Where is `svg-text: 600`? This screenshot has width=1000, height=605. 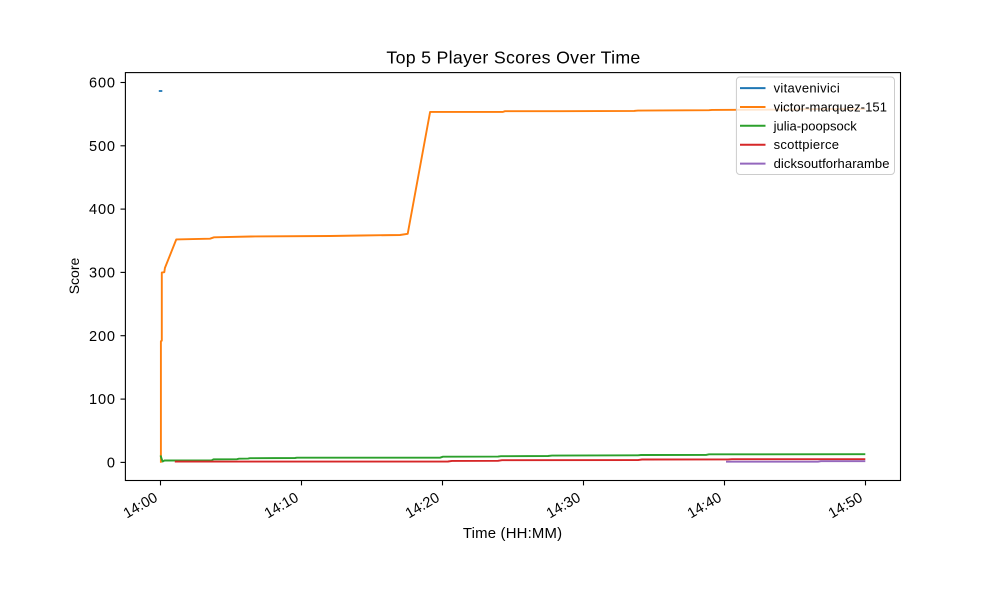 svg-text: 600 is located at coordinates (102, 84).